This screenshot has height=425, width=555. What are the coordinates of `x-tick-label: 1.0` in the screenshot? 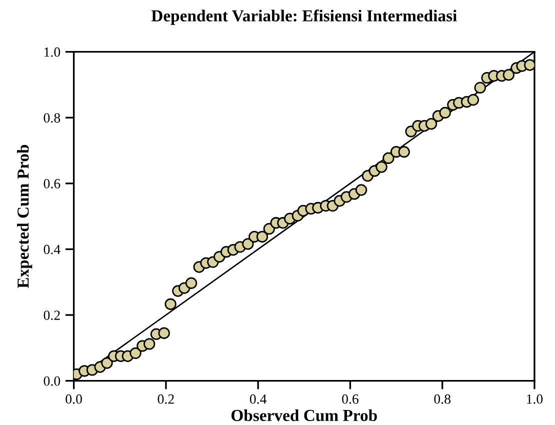 It's located at (535, 399).